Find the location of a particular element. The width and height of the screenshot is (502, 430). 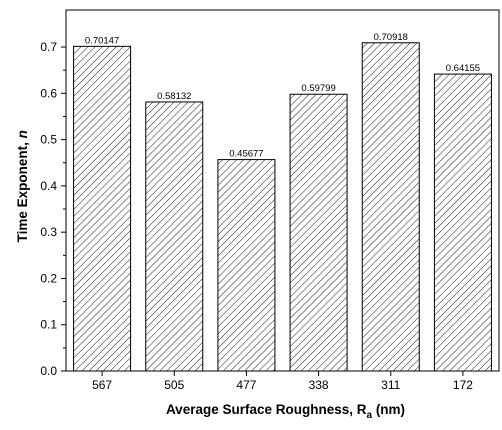

y-axis: 0.0 0.1 0.2 0.3 0.4 0.5 0.6 0.7 is located at coordinates (53, 209).